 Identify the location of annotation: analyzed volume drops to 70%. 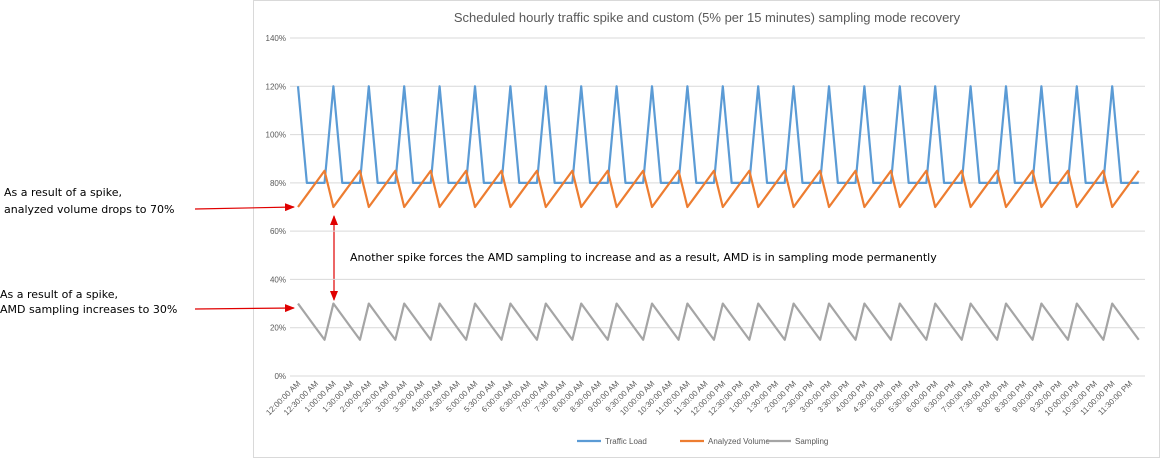
(89, 209).